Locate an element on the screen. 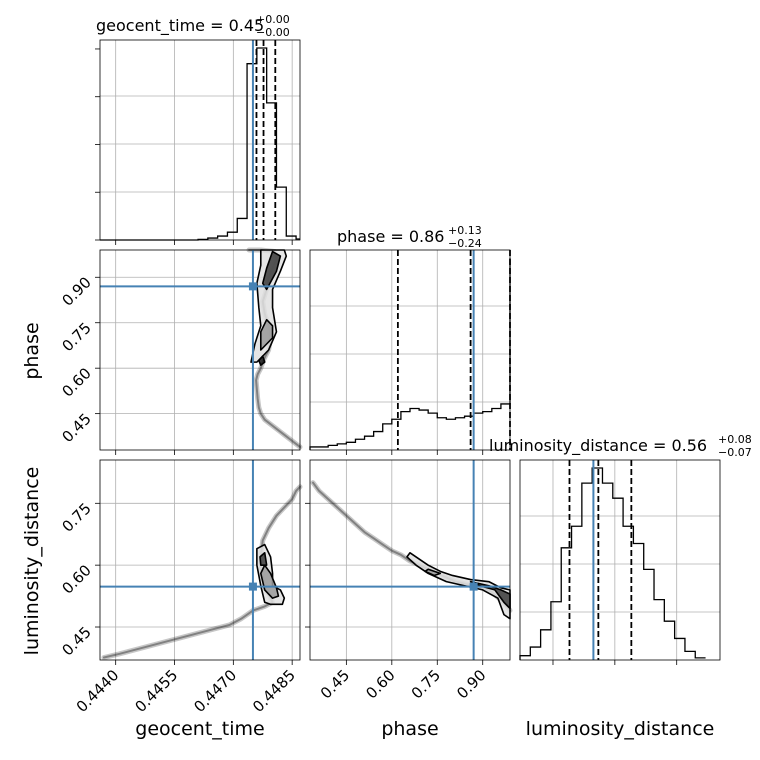 The height and width of the screenshot is (760, 760). hist-luminosity-distance-frame is located at coordinates (620, 560).